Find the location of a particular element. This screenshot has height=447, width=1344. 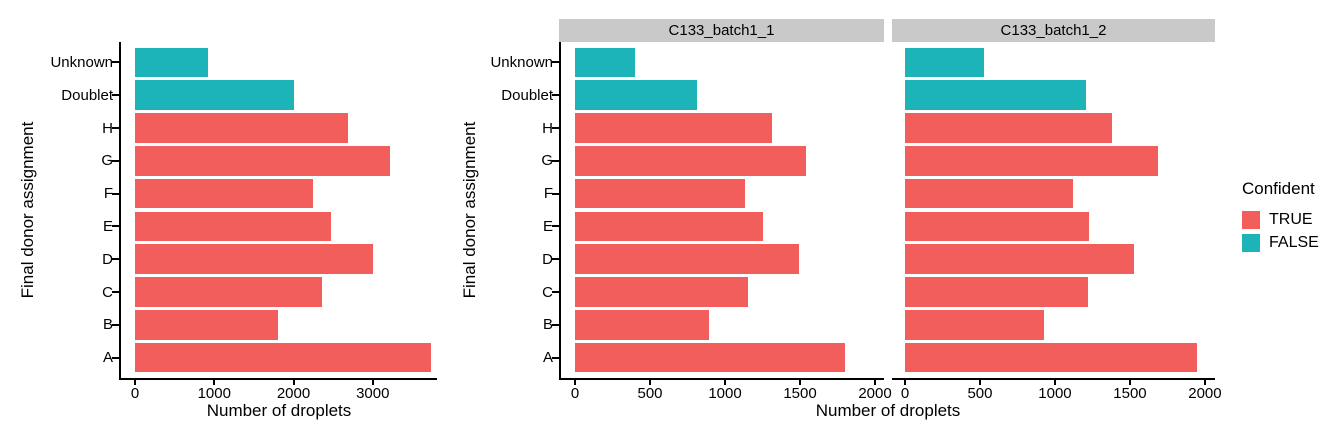

y-category-label: D is located at coordinates (547, 259).